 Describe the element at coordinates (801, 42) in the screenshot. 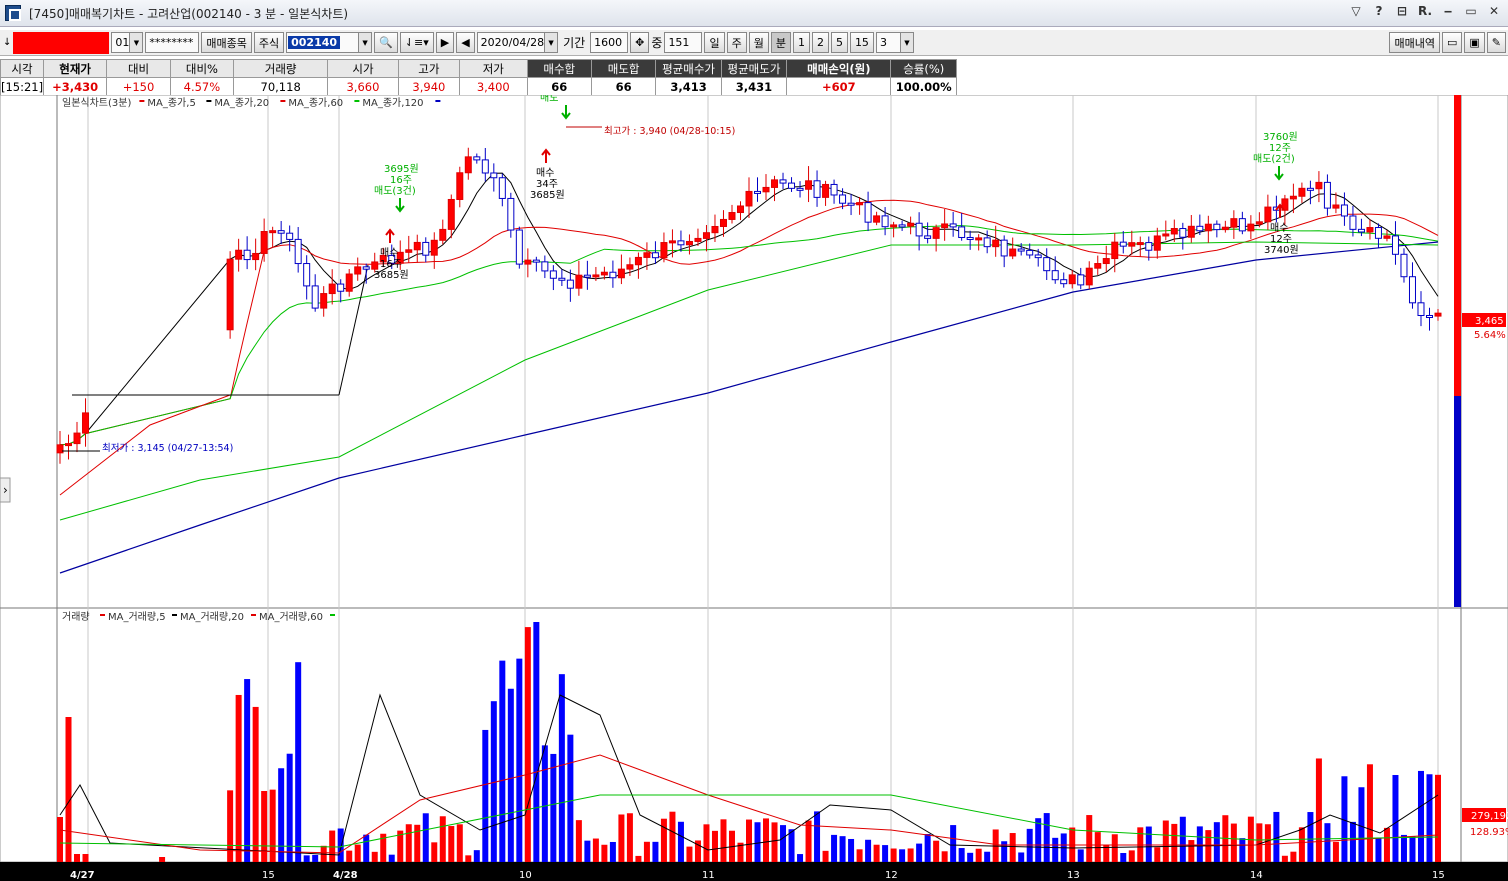

I see `interval-1-button: 1` at that location.